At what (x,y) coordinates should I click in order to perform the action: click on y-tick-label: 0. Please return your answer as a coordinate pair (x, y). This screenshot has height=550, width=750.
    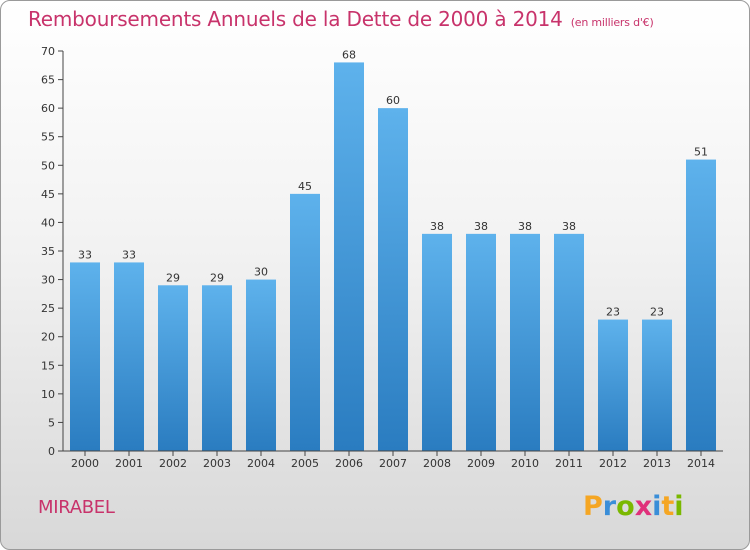
    Looking at the image, I should click on (51, 451).